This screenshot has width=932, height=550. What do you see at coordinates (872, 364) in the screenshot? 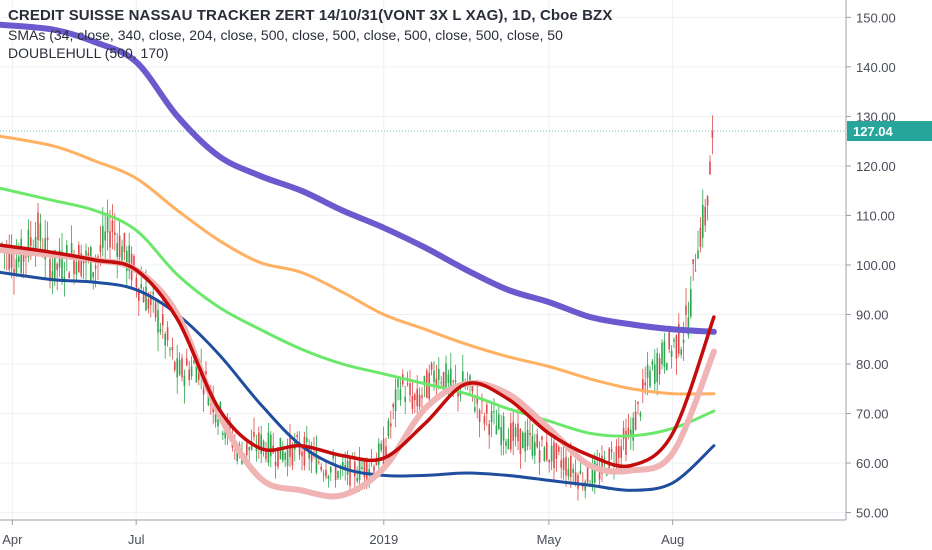
I see `price-tick-label: 80.00` at bounding box center [872, 364].